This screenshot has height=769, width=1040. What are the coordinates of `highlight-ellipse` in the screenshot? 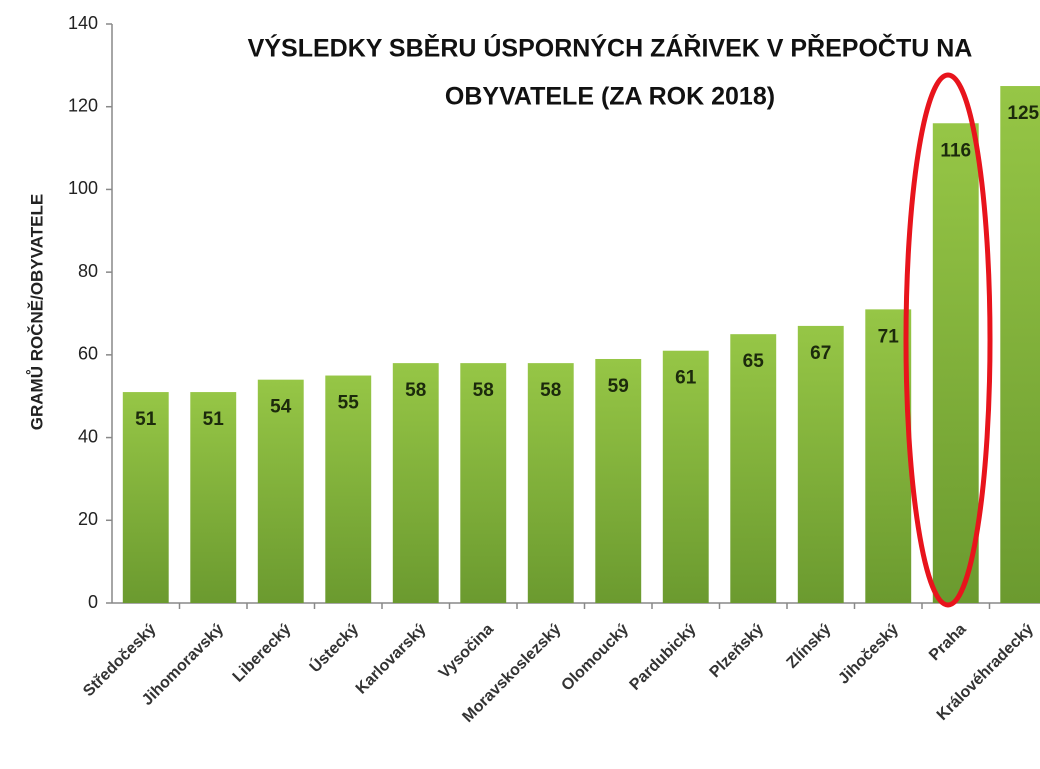 It's located at (948, 340).